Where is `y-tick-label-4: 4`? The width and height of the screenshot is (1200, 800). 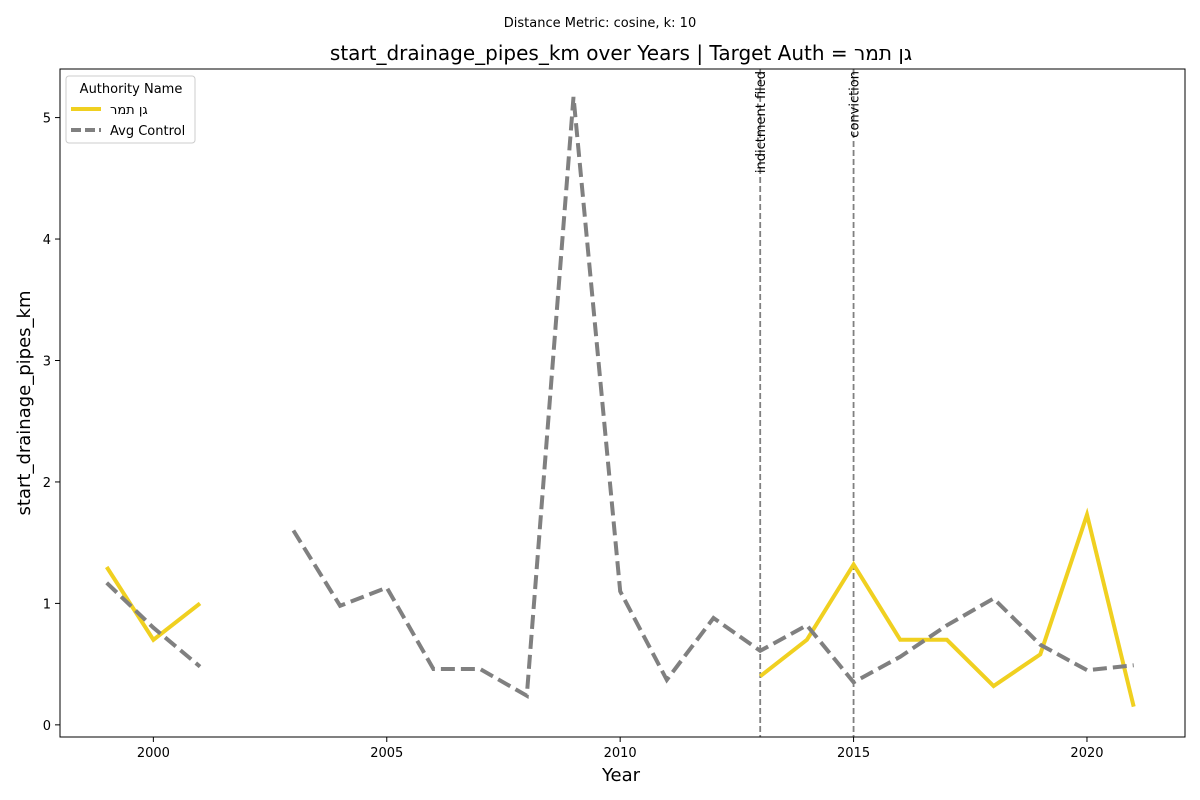
y-tick-label-4: 4 is located at coordinates (47, 240).